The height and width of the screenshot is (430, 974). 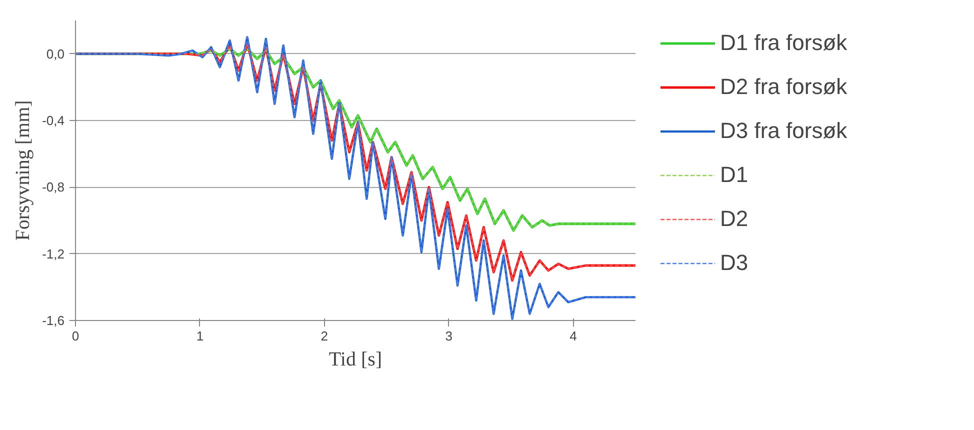 I want to click on x-tick-label: 0, so click(x=76, y=336).